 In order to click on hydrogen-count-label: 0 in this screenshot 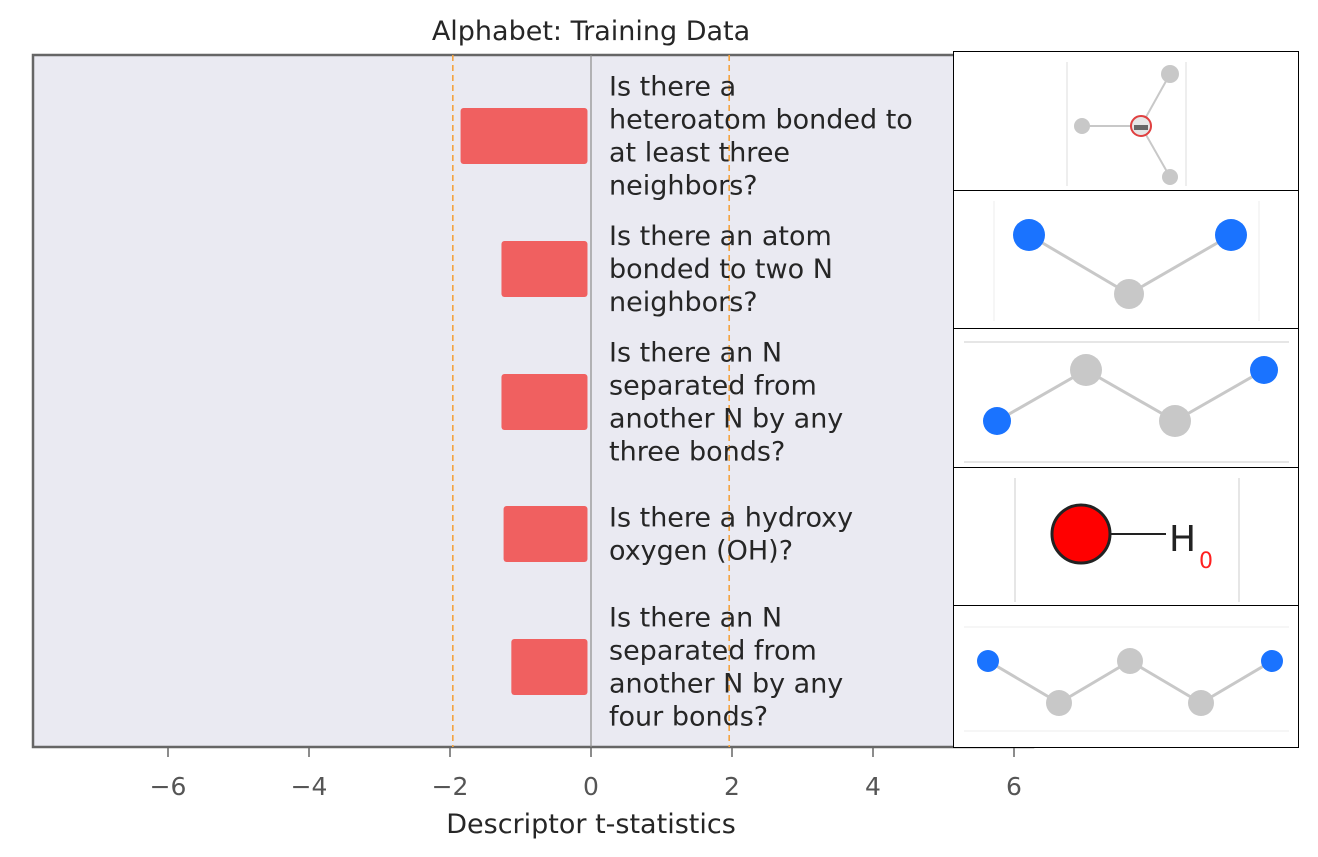, I will do `click(1206, 561)`.